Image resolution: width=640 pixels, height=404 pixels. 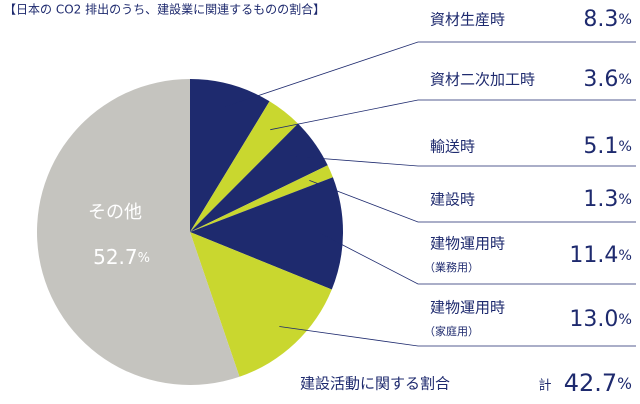 I want to click on value-label-number: 5.1, so click(x=600, y=146).